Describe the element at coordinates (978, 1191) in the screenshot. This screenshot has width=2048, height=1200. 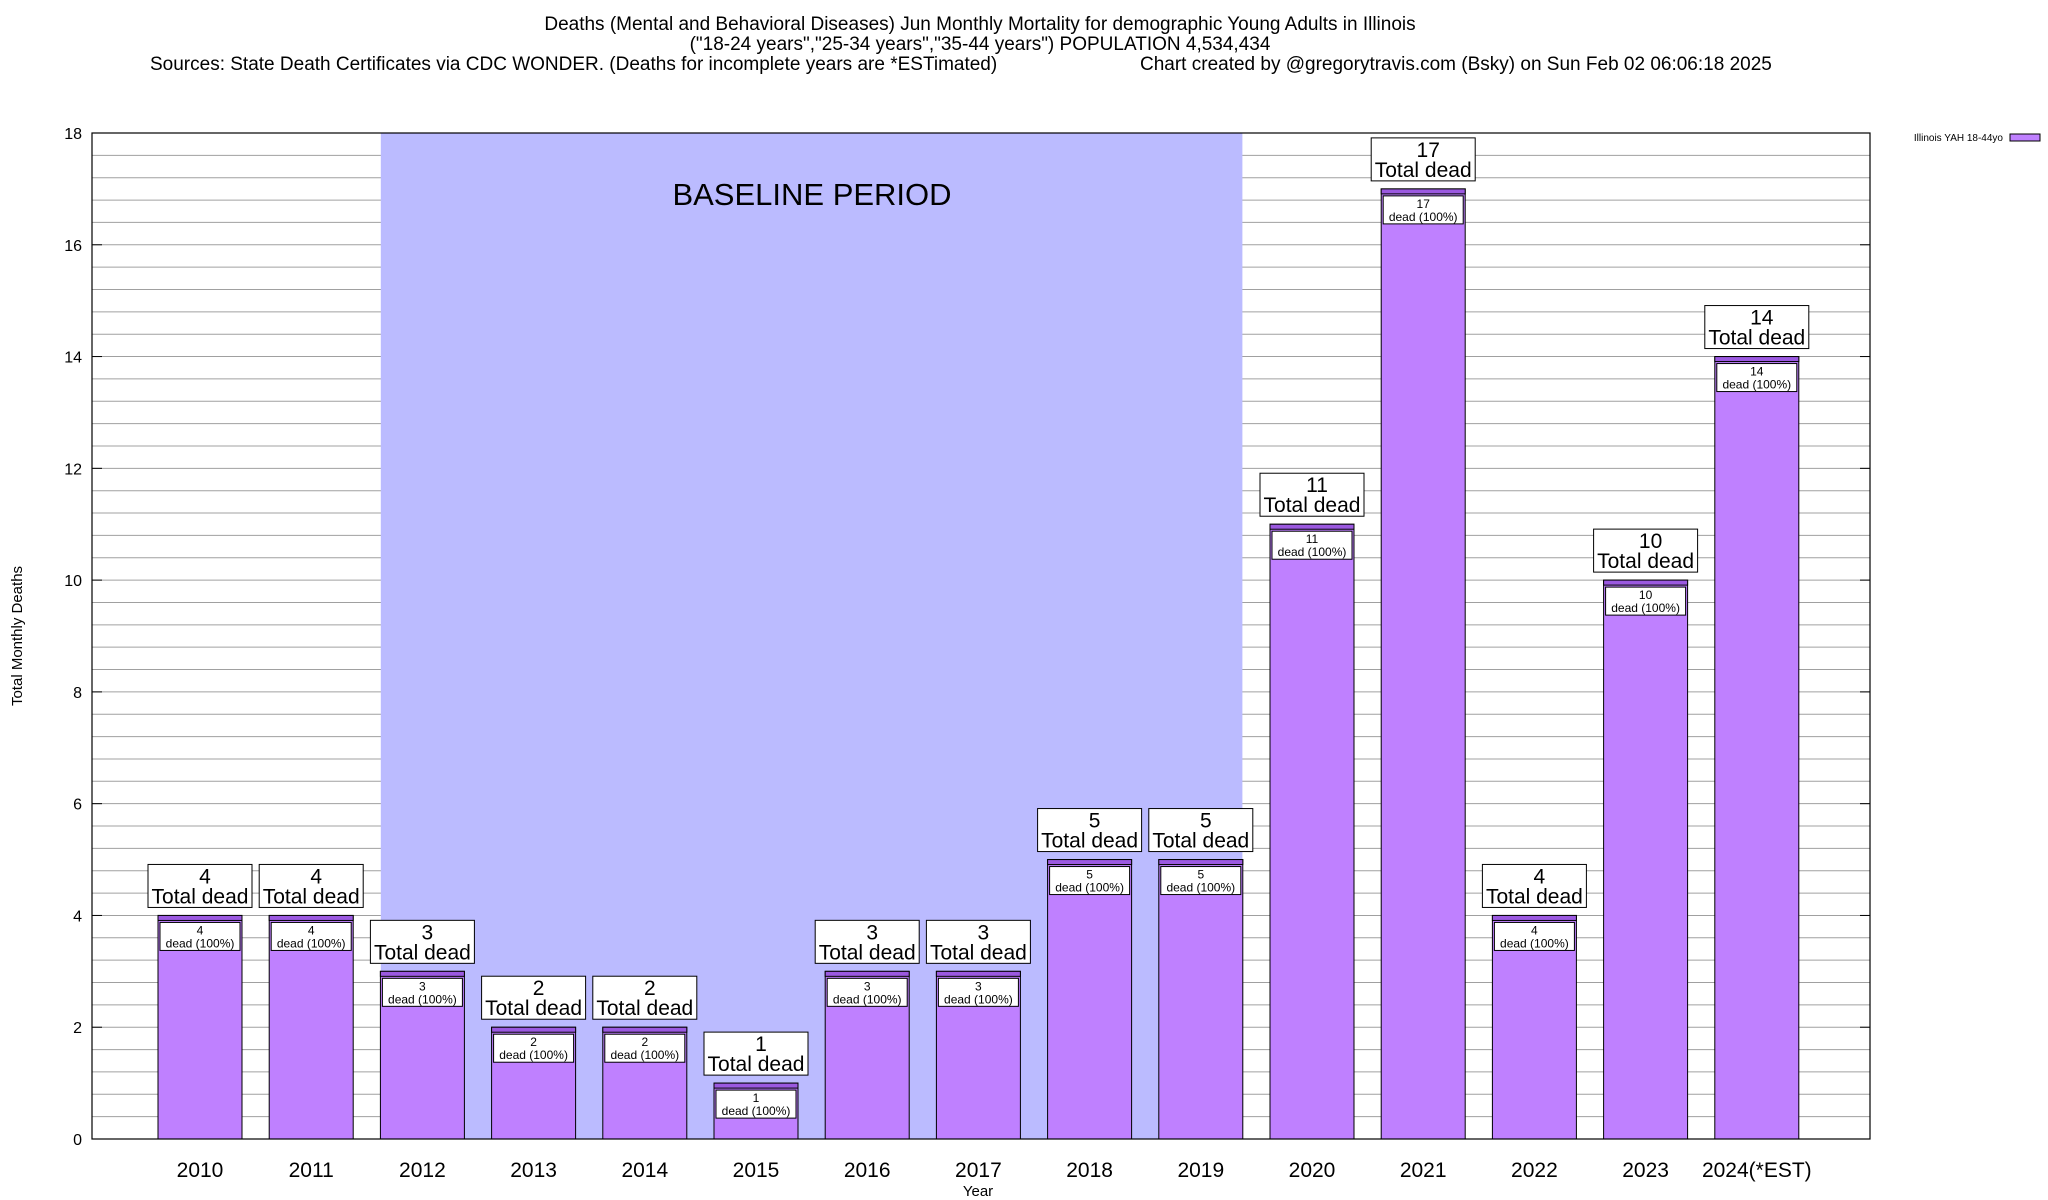
I see `x-axis-title: Year` at that location.